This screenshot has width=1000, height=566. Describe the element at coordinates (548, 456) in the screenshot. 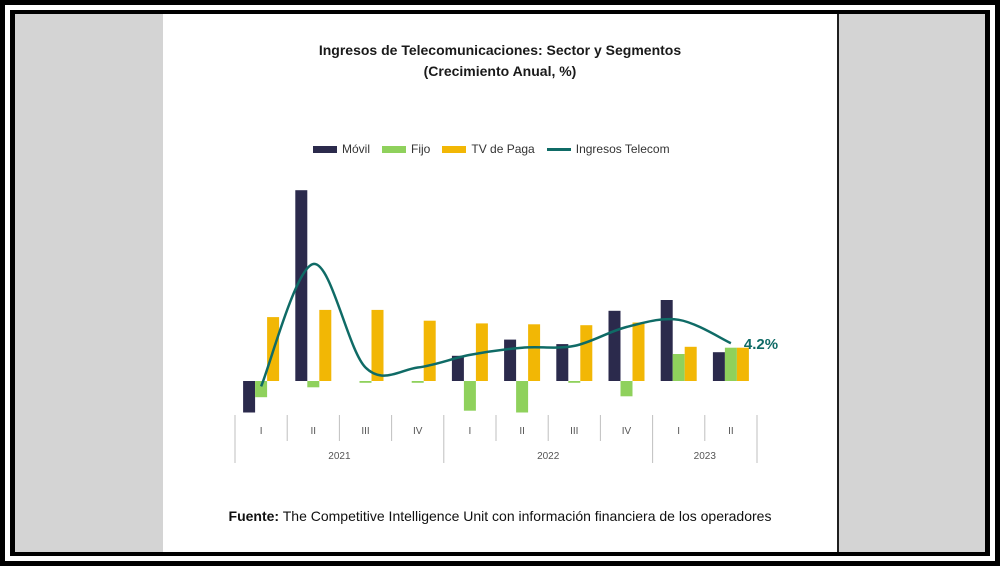

I see `x-year-label-2022: 2022` at that location.